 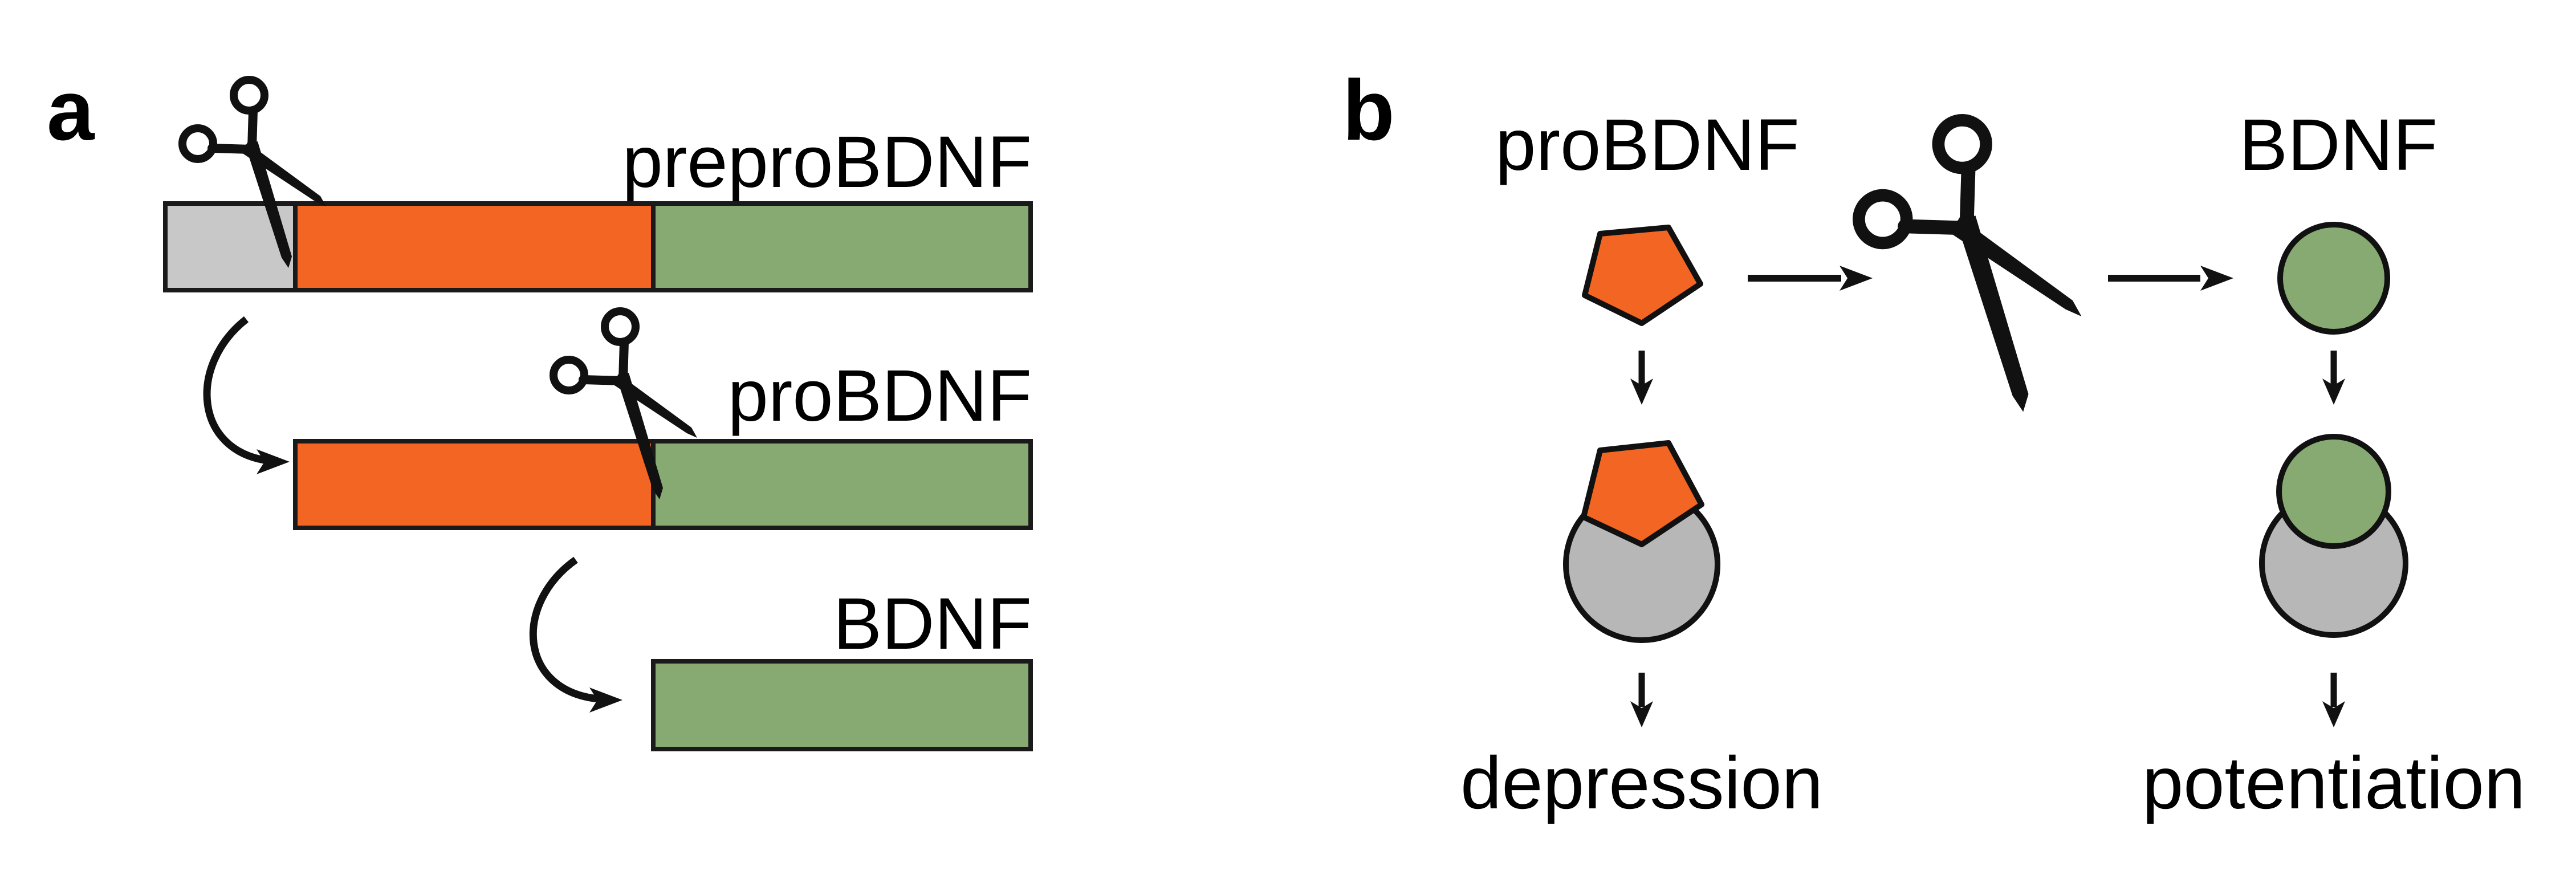 What do you see at coordinates (2333, 782) in the screenshot?
I see `label-potentiation: potentiation` at bounding box center [2333, 782].